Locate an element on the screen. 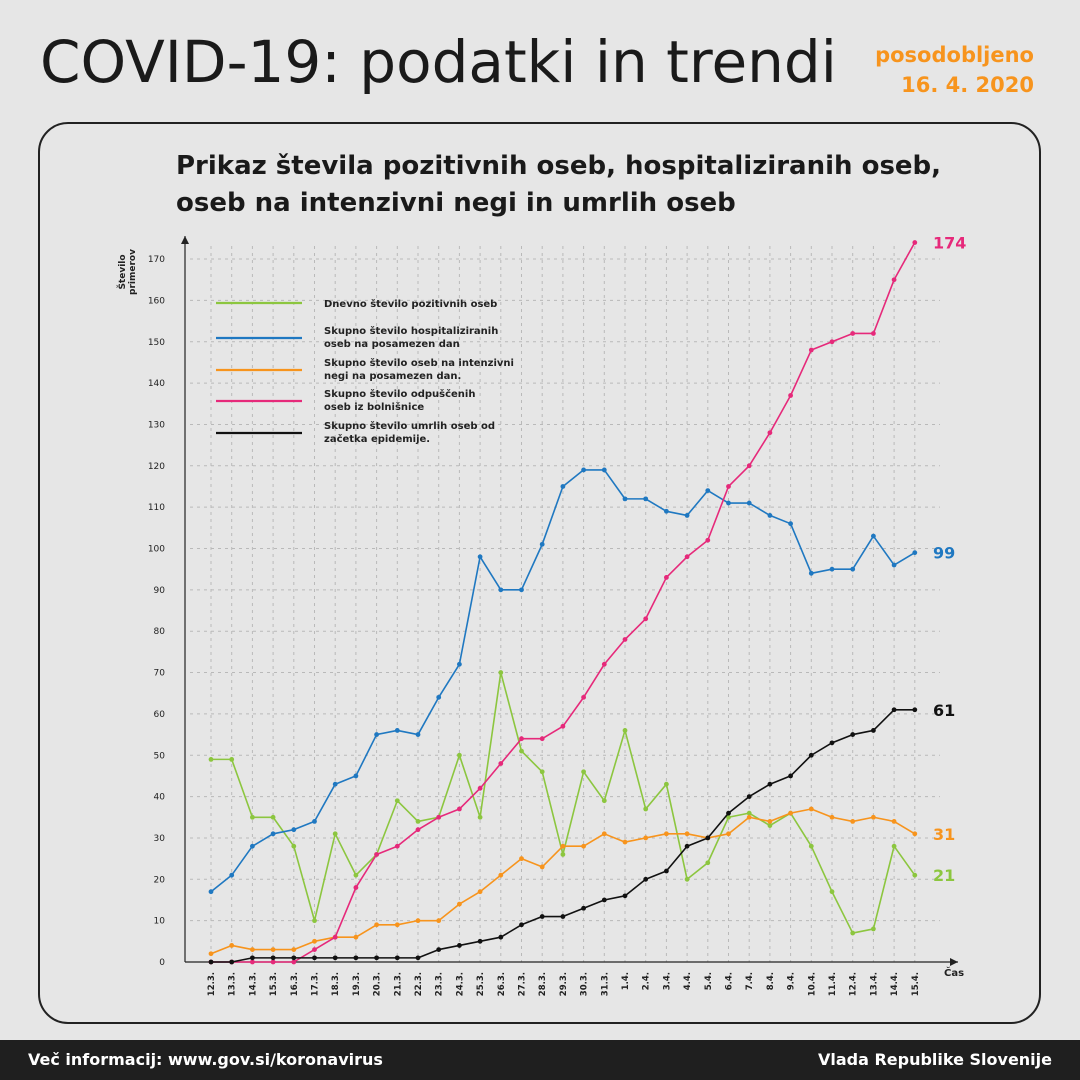 The height and width of the screenshot is (1080, 1080). series-end-label: 61 is located at coordinates (944, 710).